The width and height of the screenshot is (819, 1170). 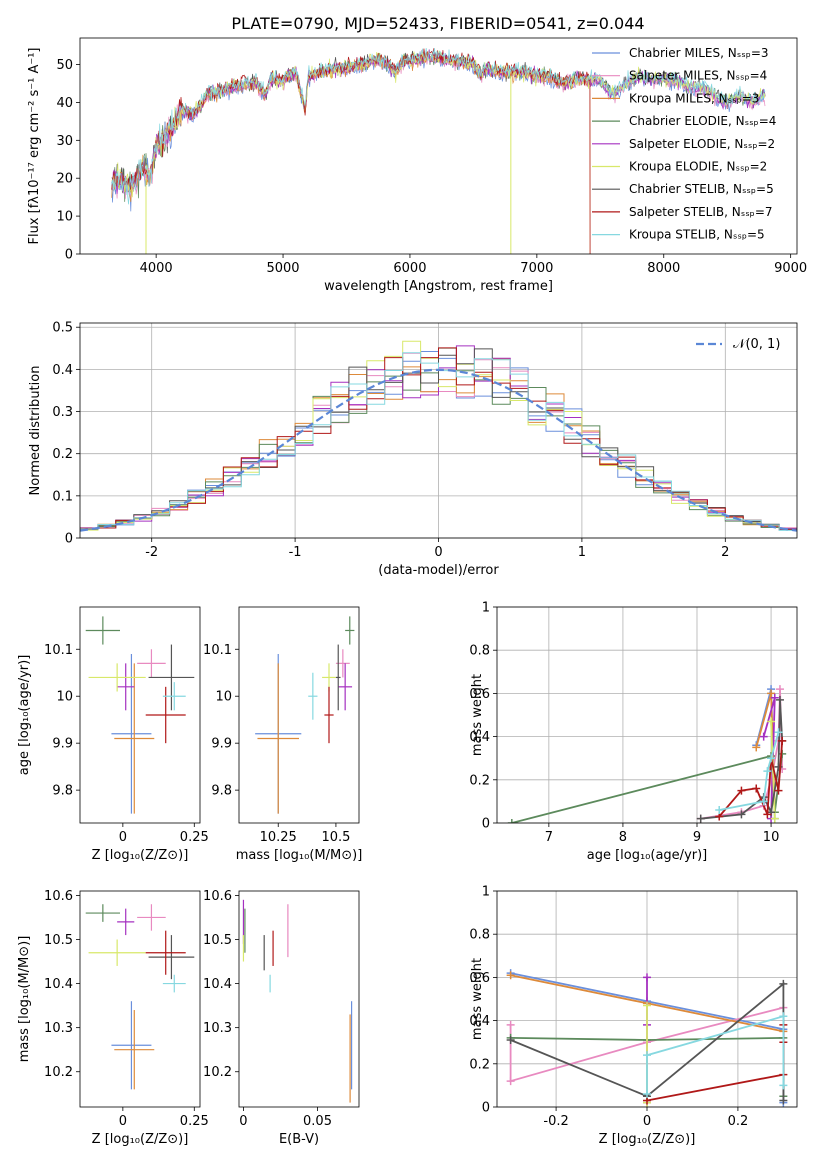 What do you see at coordinates (701, 189) in the screenshot?
I see `legend-entry: Chabrier STELIB, Nₛₛₚ=5` at bounding box center [701, 189].